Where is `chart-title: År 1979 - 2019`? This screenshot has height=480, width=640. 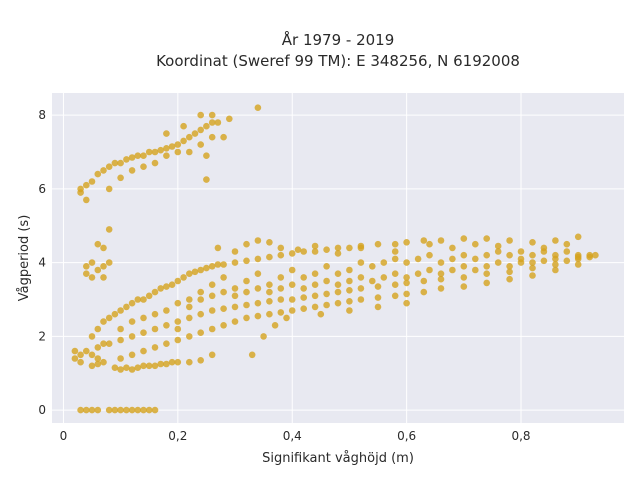
chart-title: År 1979 - 2019 is located at coordinates (338, 39).